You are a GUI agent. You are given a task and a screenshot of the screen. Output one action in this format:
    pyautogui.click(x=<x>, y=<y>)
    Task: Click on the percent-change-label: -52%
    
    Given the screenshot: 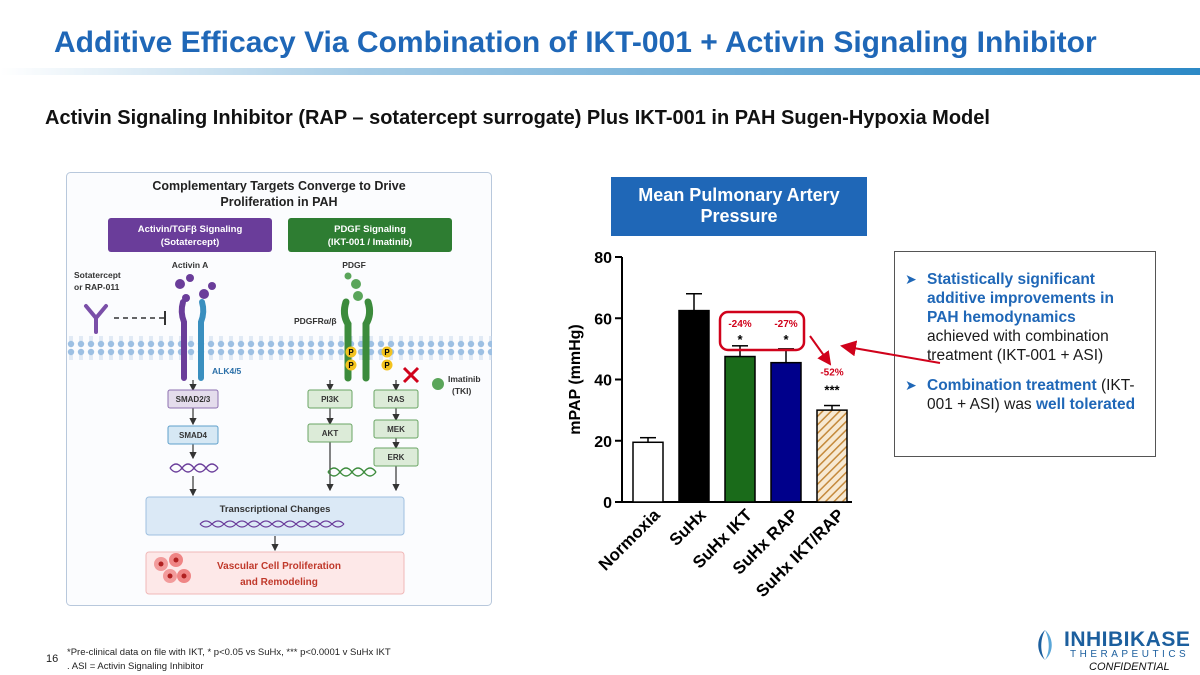 What is the action you would take?
    pyautogui.click(x=831, y=373)
    